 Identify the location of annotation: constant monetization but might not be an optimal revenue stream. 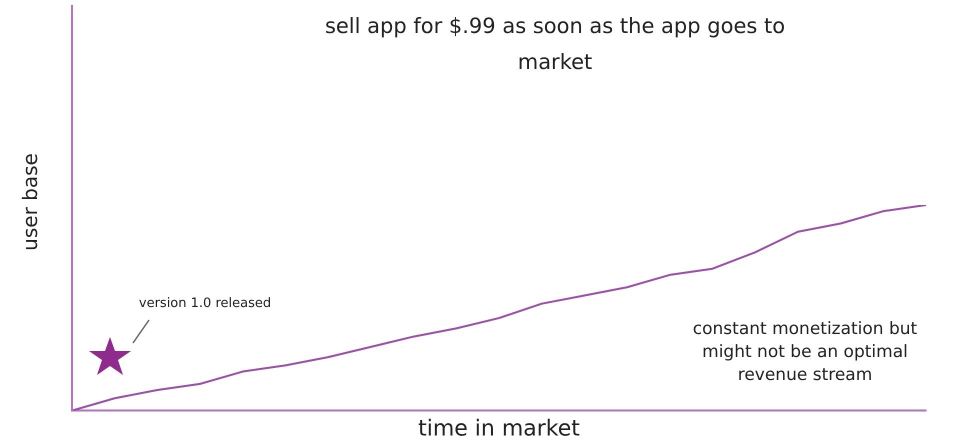
(805, 352).